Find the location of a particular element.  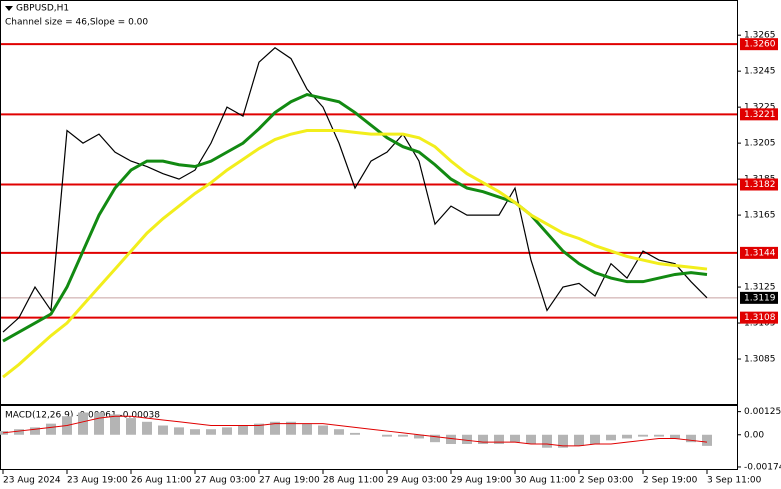

x-tick-label: 3 Sep 11:00 is located at coordinates (734, 481).